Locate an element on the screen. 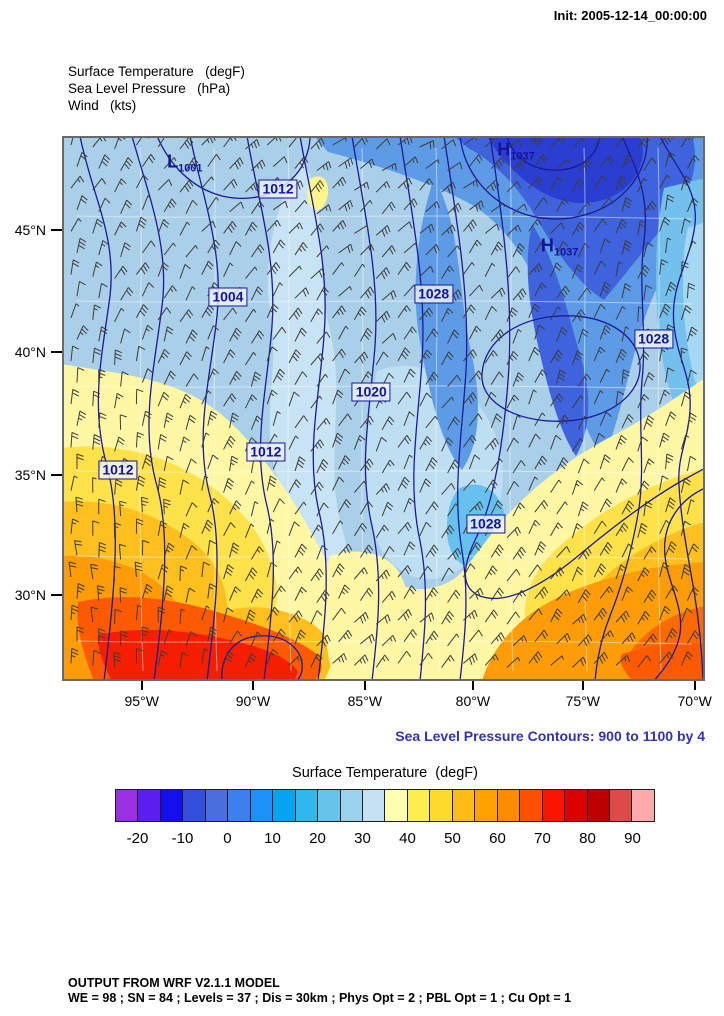 This screenshot has width=724, height=1016. colorbar-tick-label: -10 is located at coordinates (182, 838).